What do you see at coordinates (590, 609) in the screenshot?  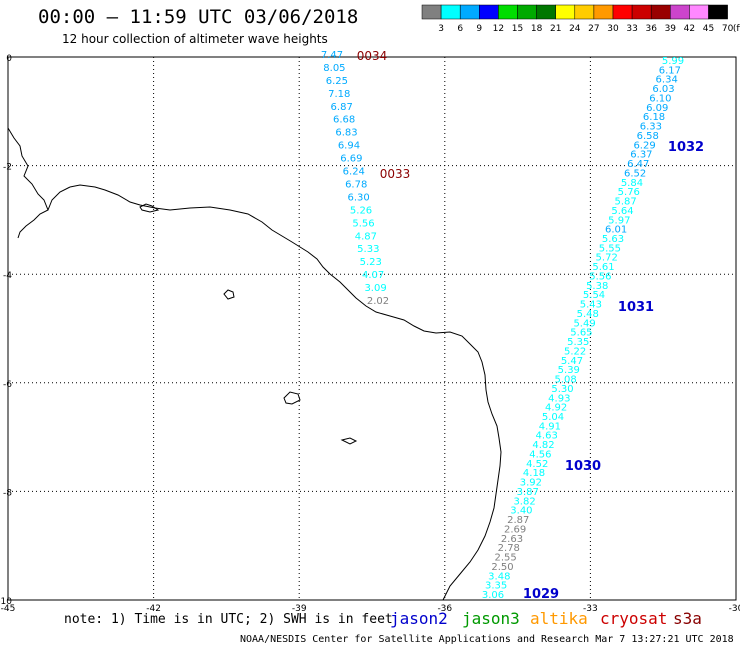 I see `lon-tick-label: -33` at bounding box center [590, 609].